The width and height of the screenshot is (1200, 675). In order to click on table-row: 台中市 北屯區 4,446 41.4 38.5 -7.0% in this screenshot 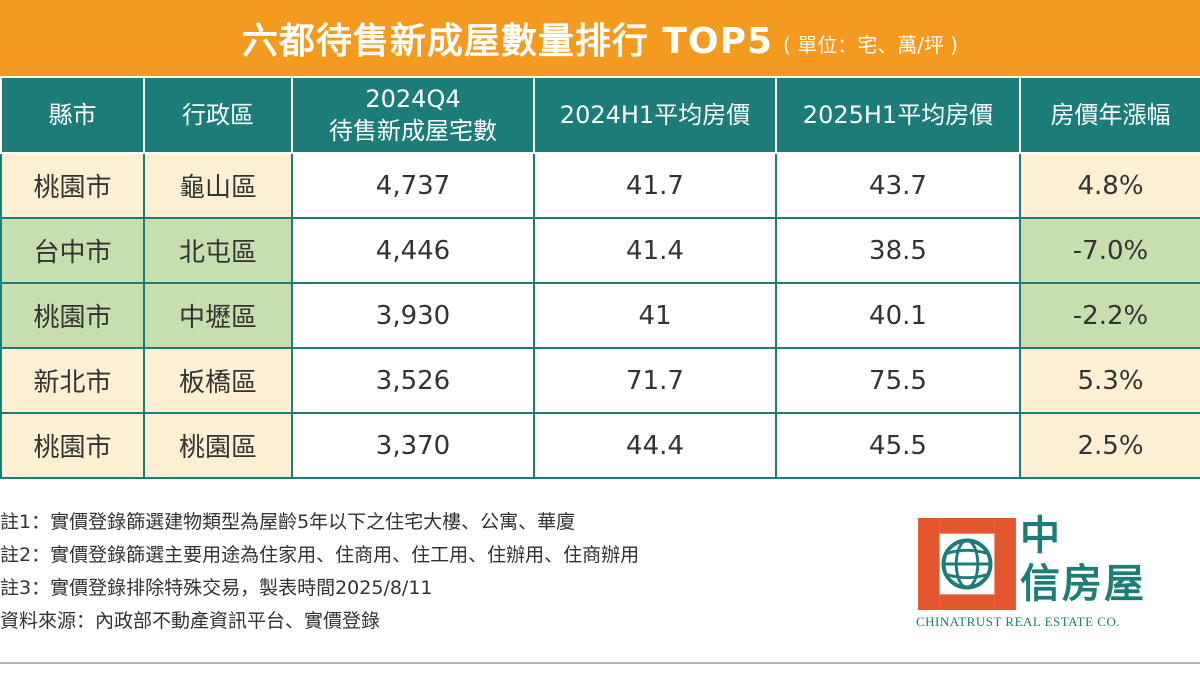, I will do `click(600, 250)`.